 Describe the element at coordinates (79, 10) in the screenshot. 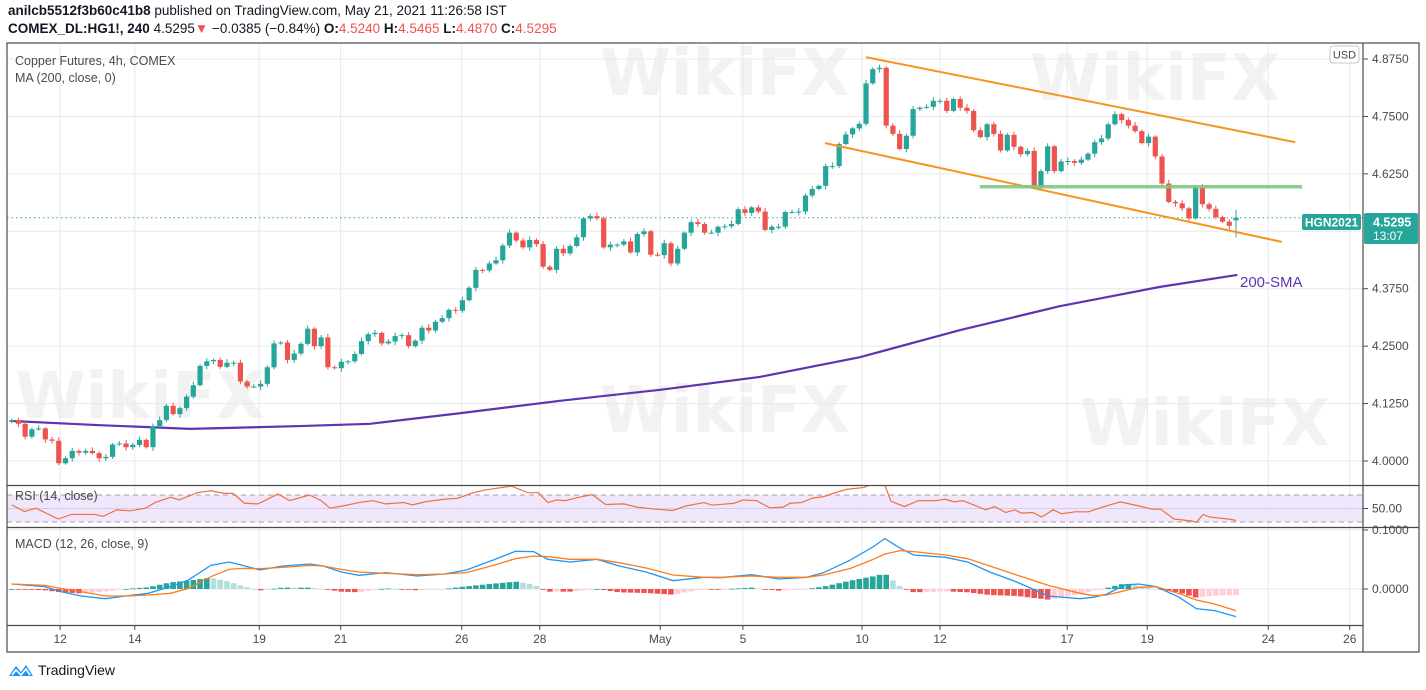

I see `author-name: anilcb5512f3b60c41b8` at that location.